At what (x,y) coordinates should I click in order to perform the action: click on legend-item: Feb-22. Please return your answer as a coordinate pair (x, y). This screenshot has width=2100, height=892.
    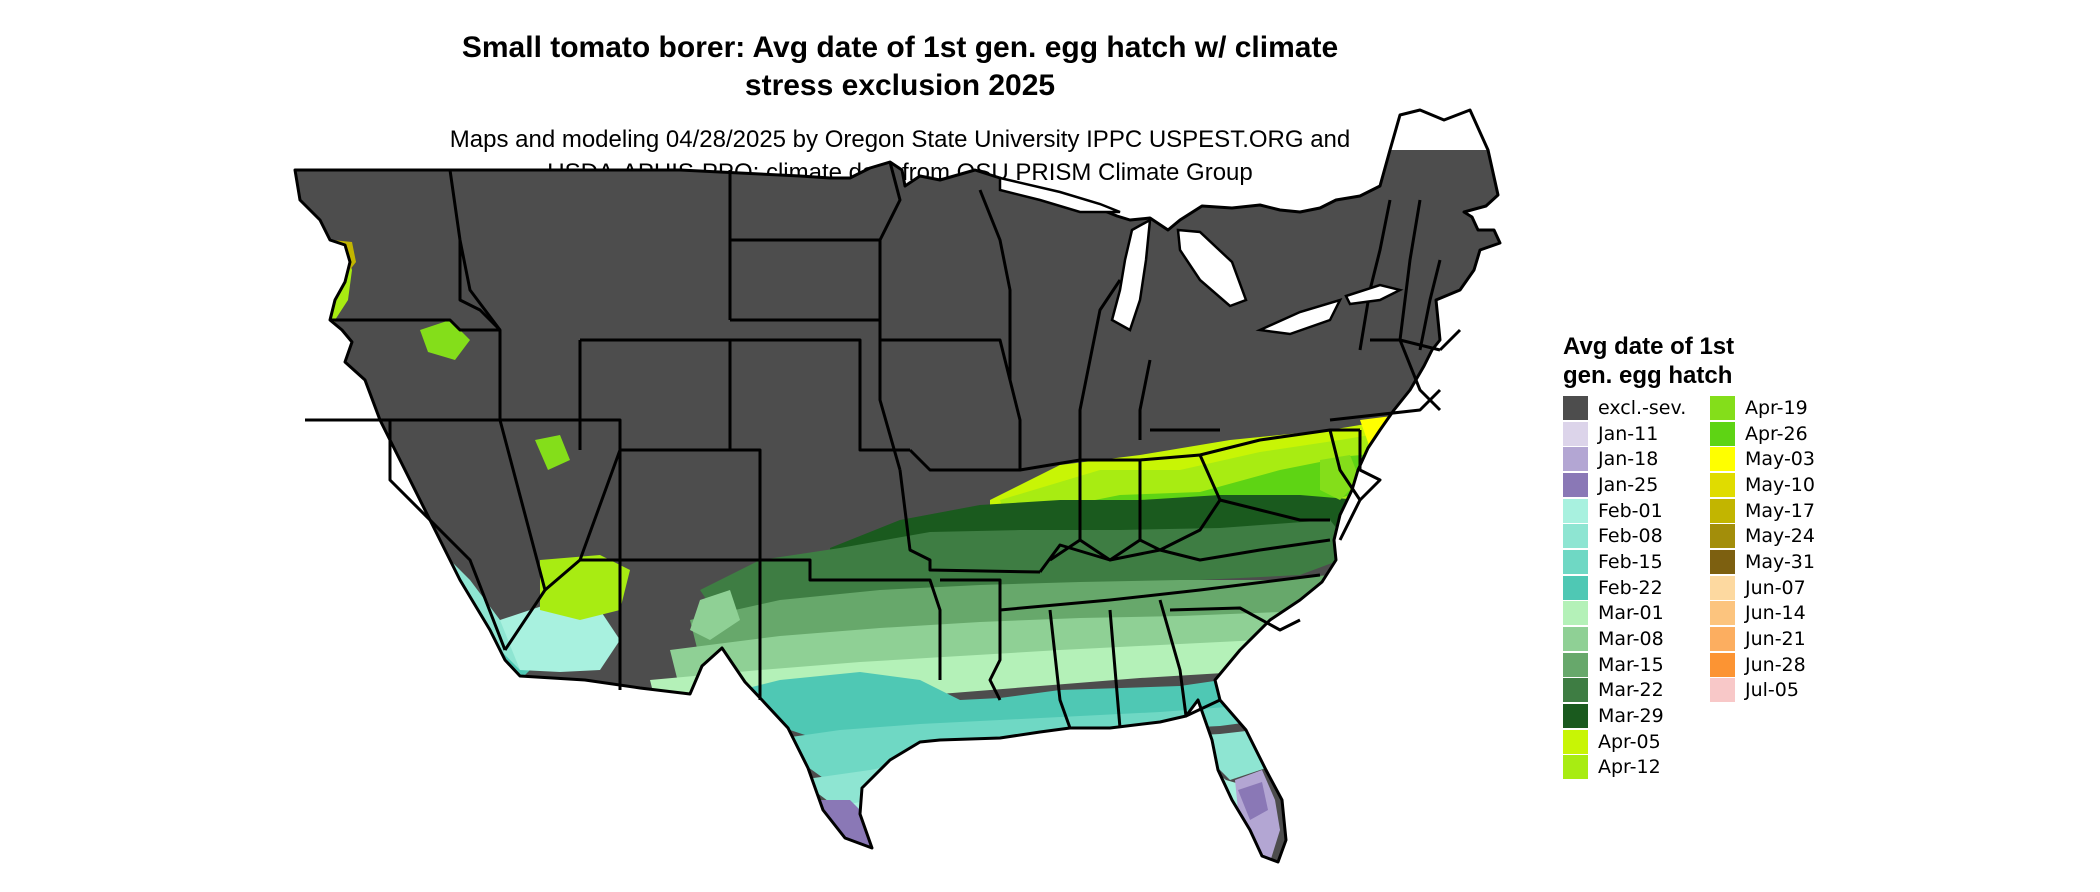
    Looking at the image, I should click on (1624, 588).